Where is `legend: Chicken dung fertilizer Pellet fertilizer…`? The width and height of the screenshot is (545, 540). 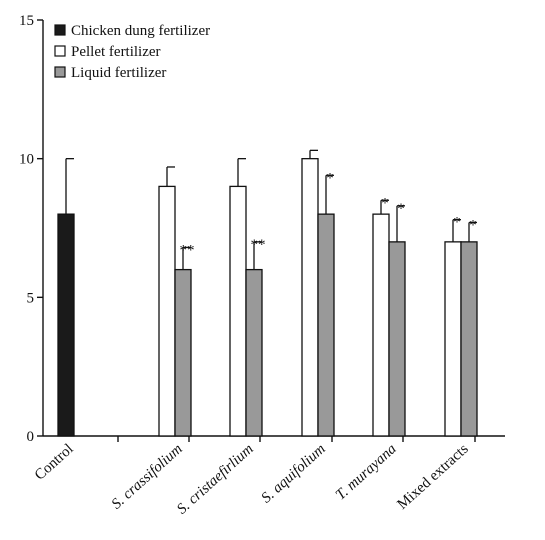 legend: Chicken dung fertilizer Pellet fertilizer… is located at coordinates (132, 52).